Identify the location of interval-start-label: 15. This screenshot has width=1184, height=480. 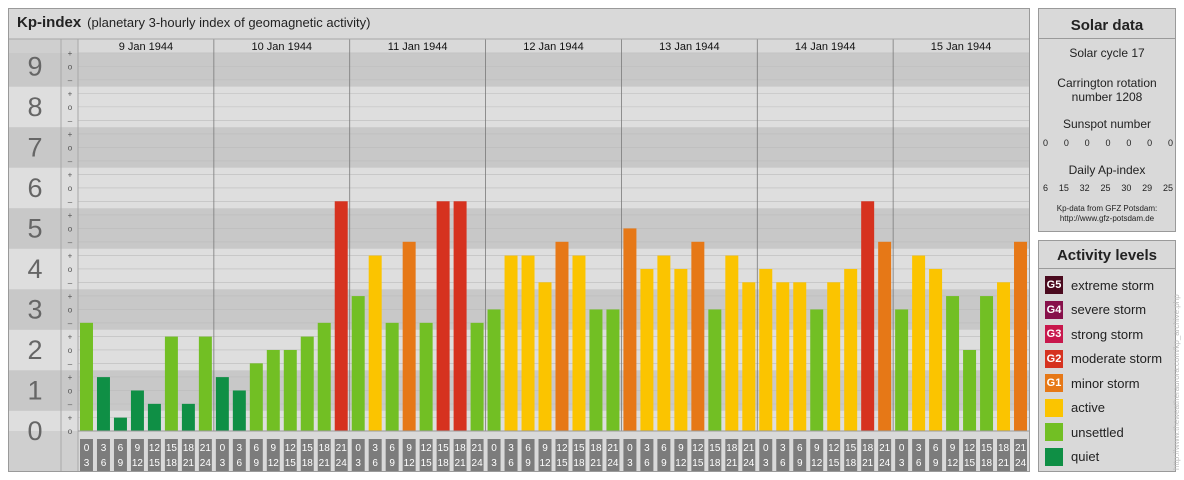
(579, 448).